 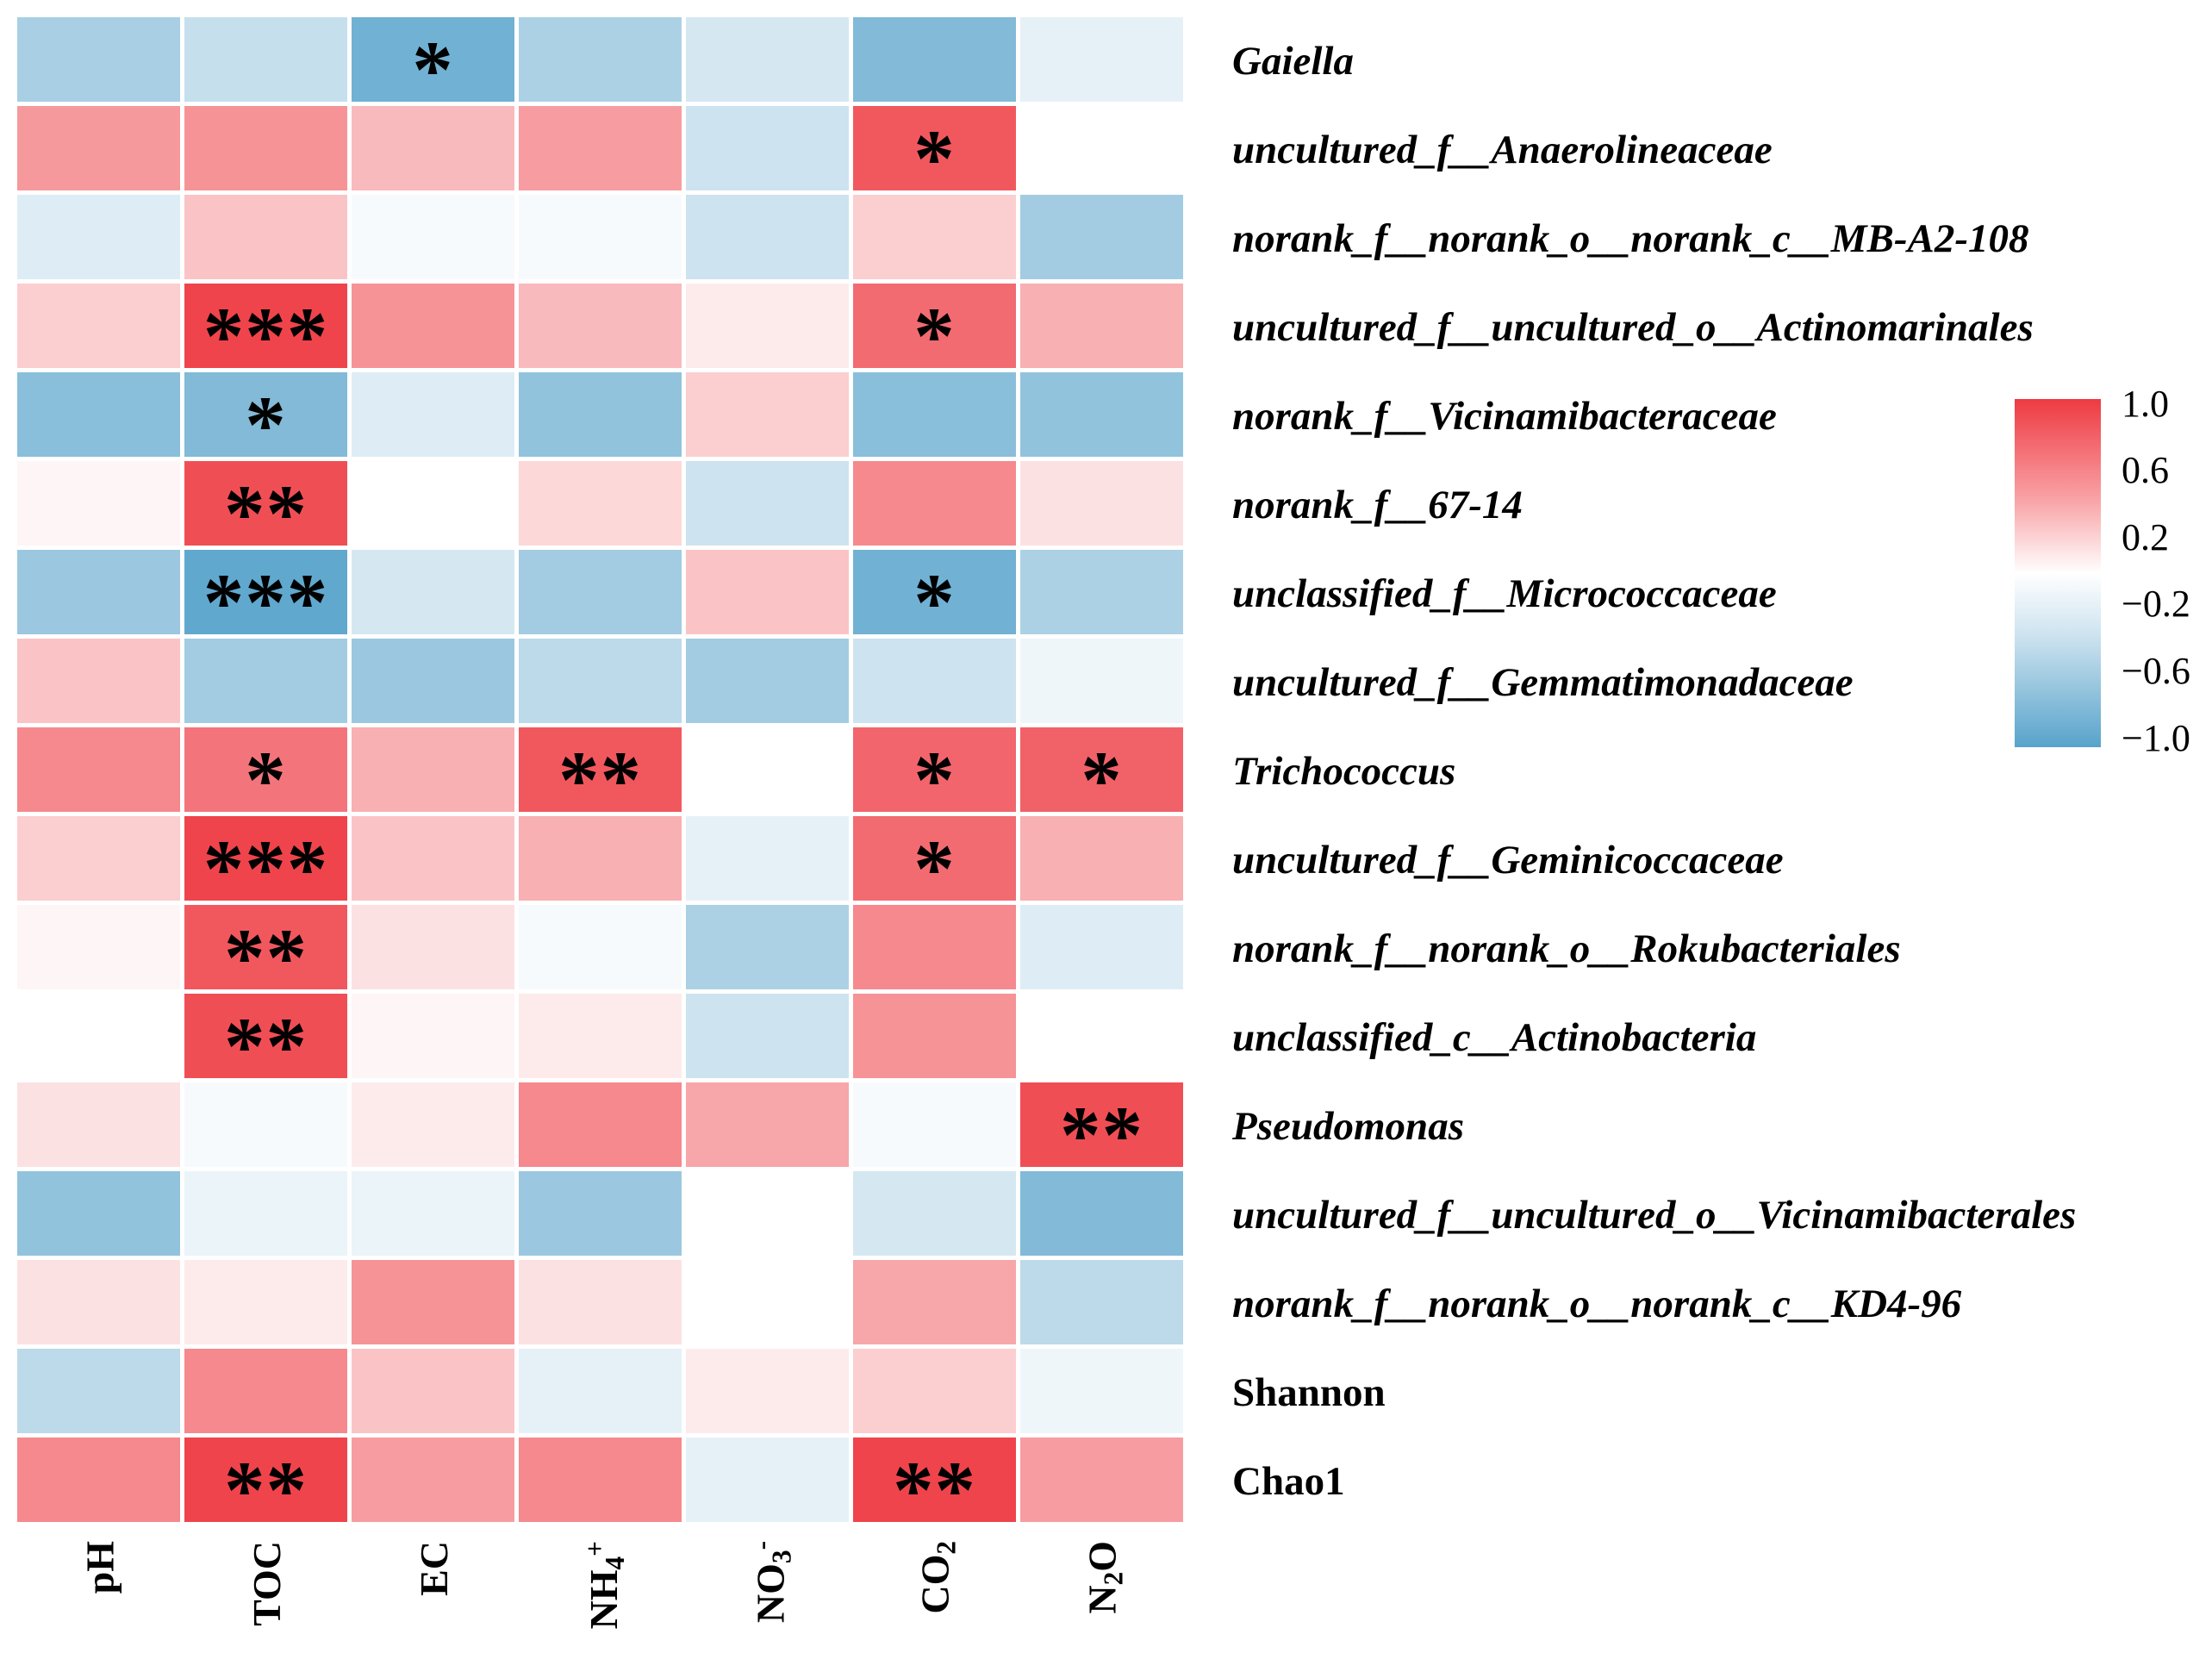 What do you see at coordinates (1502, 149) in the screenshot?
I see `row-label: uncultured_f__Anaerolineaceae` at bounding box center [1502, 149].